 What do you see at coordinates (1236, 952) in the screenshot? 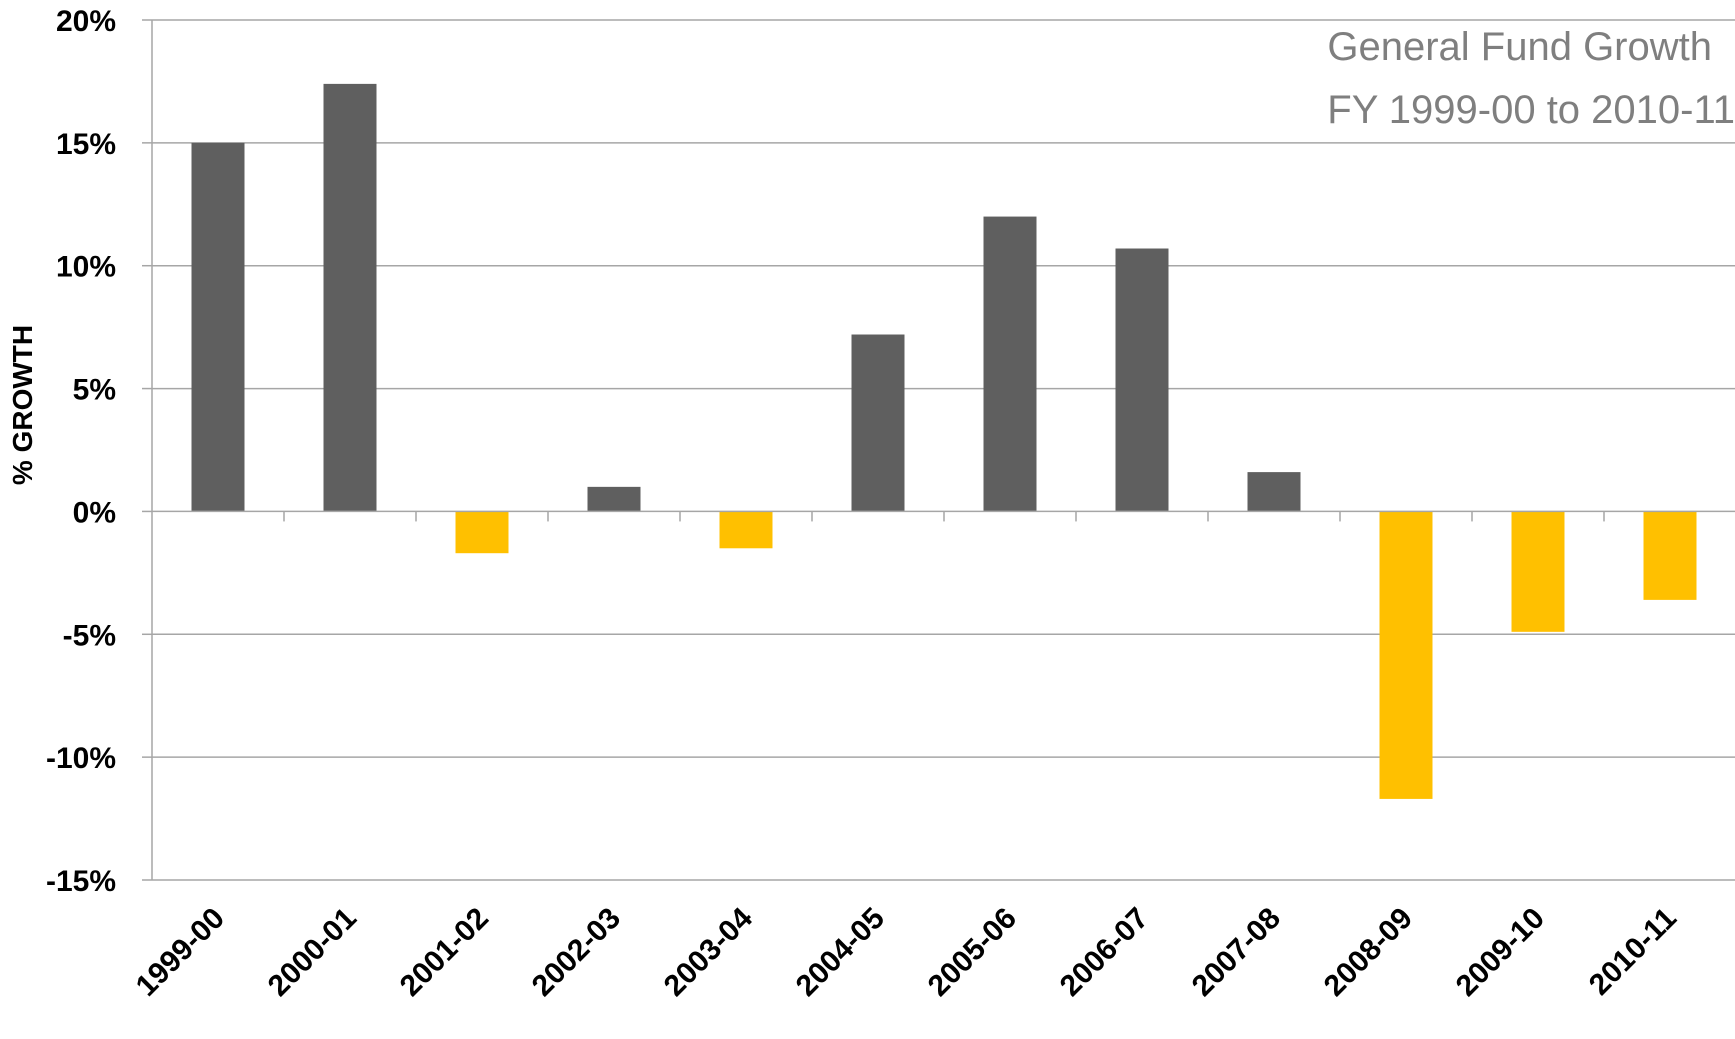
I see `x-tick-label: 2007-08` at bounding box center [1236, 952].